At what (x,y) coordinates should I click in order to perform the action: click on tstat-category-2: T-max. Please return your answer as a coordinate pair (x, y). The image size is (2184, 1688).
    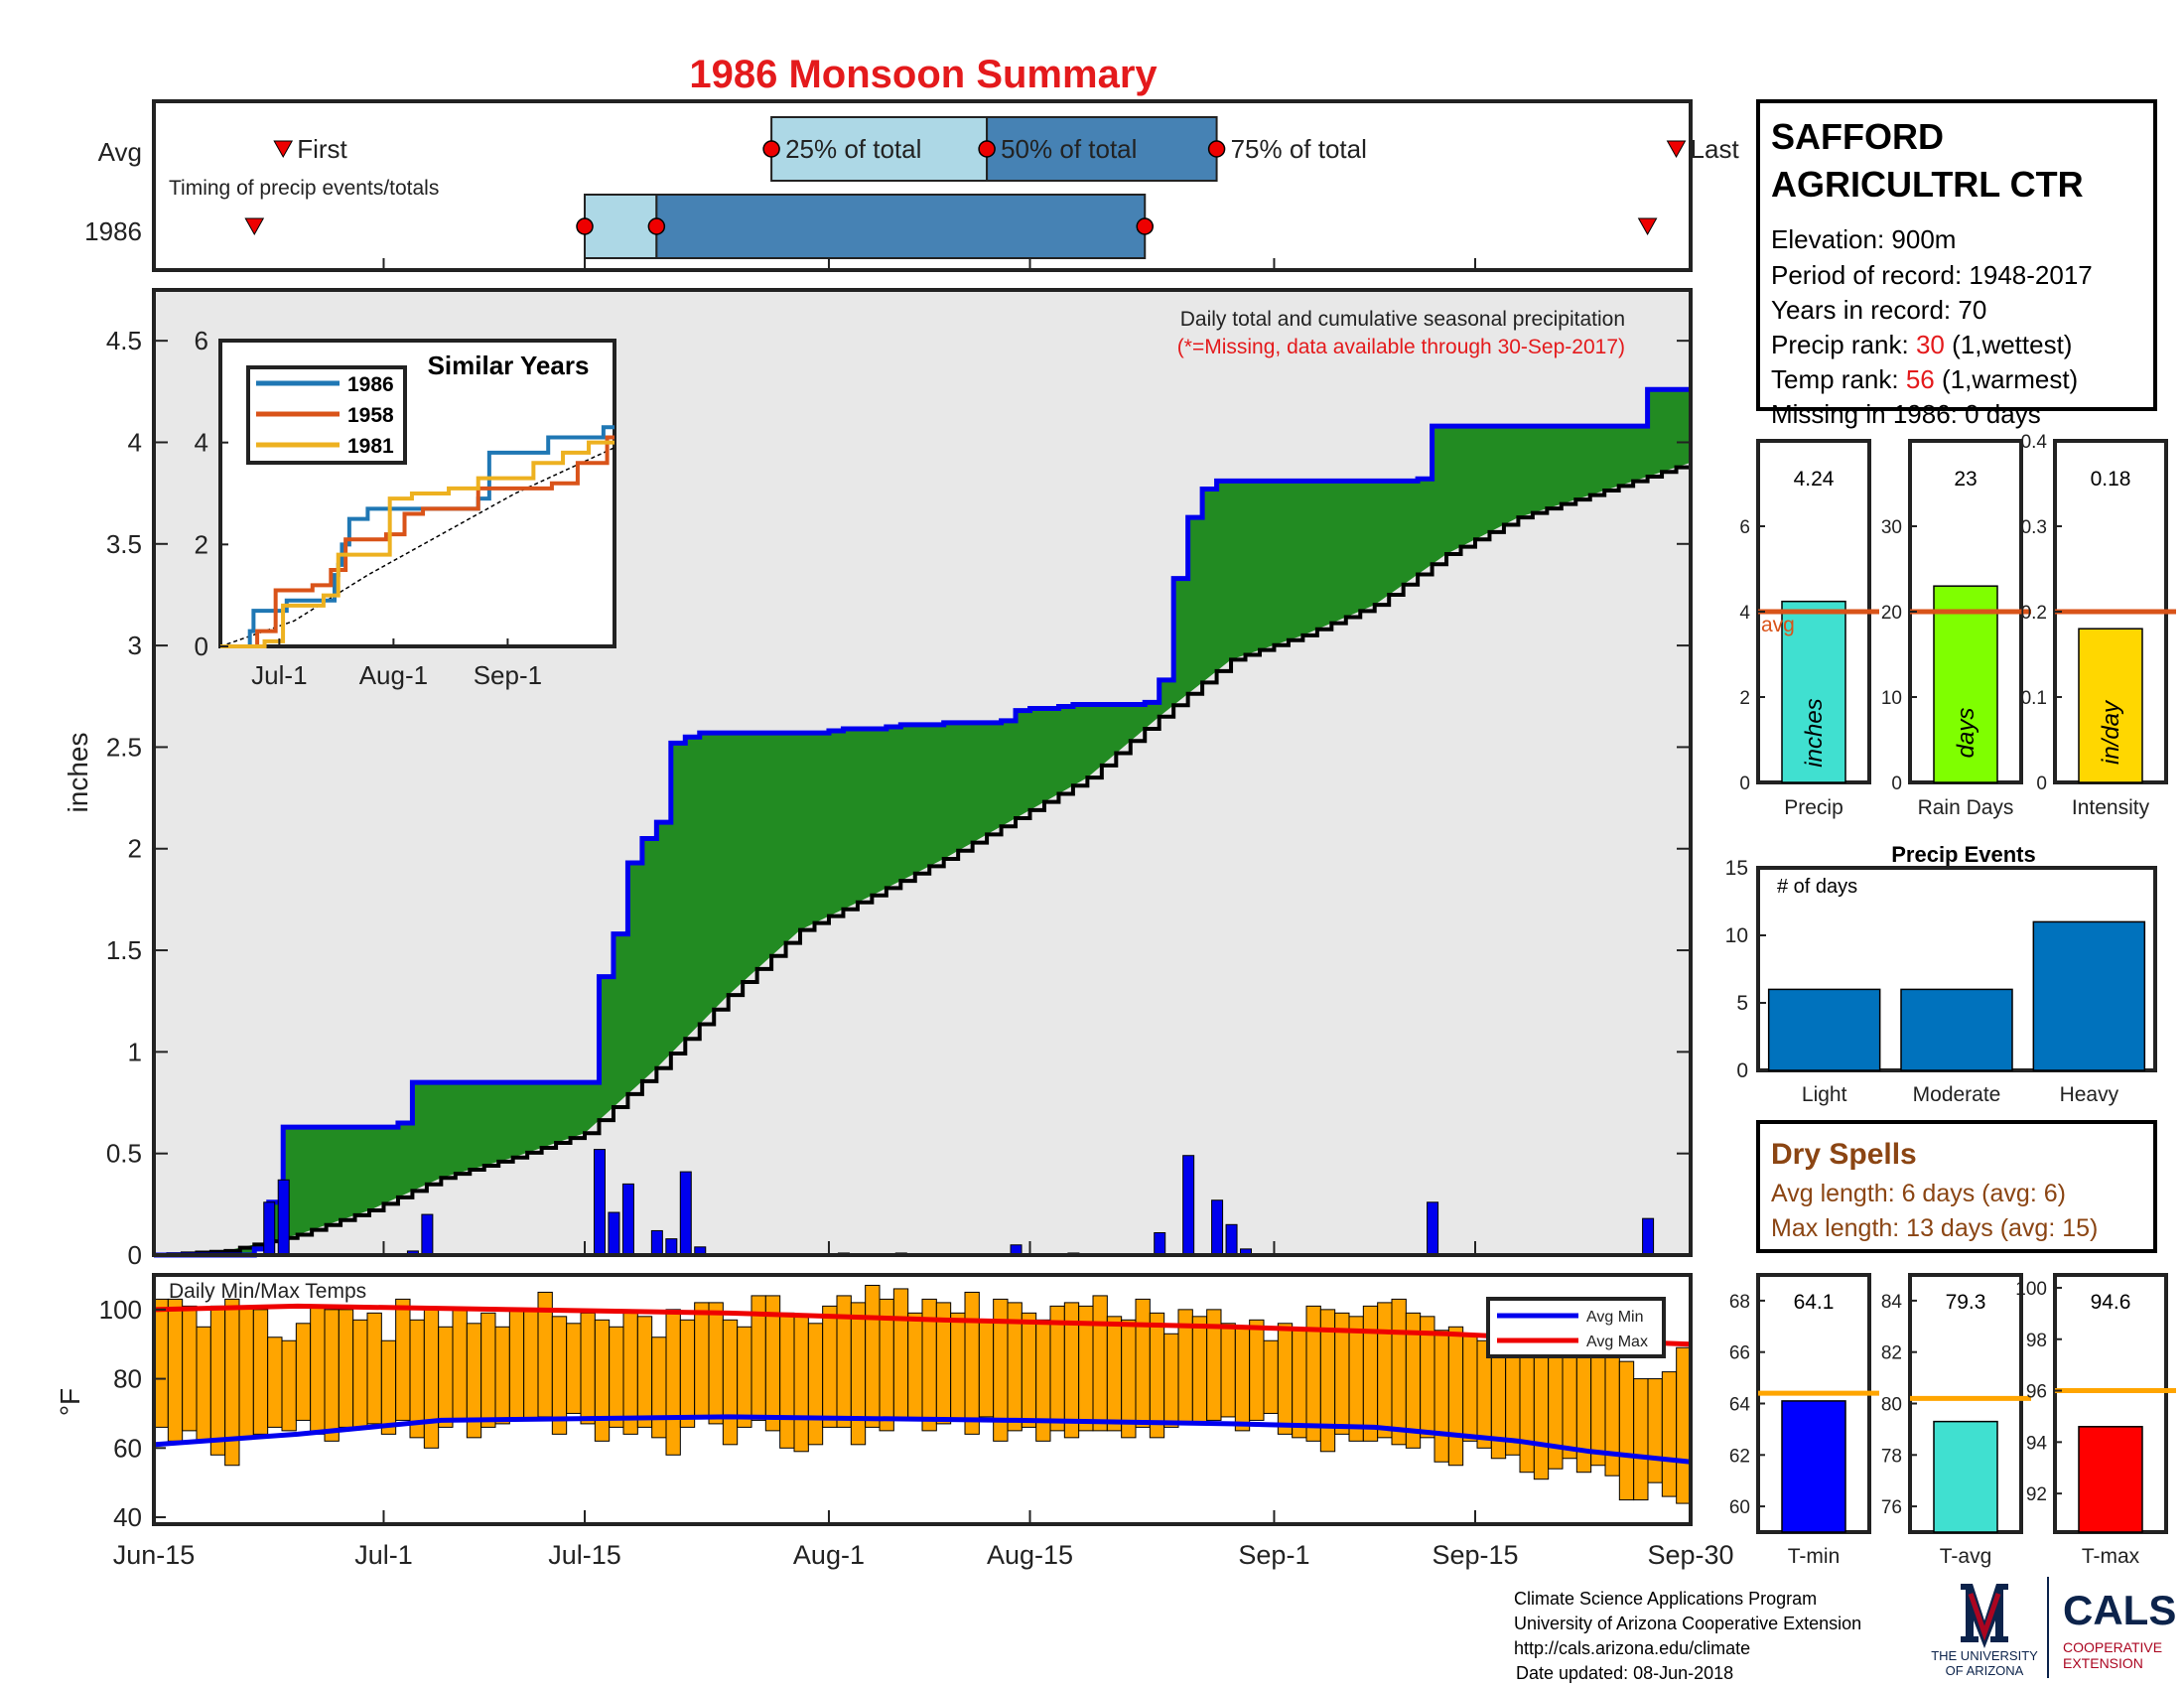
    Looking at the image, I should click on (2111, 1556).